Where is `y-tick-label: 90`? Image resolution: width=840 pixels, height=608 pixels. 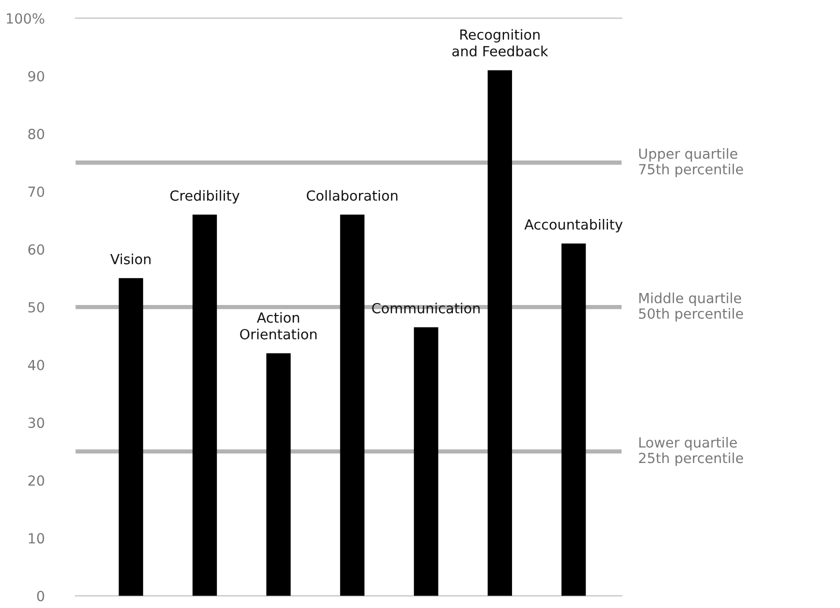 y-tick-label: 90 is located at coordinates (36, 76).